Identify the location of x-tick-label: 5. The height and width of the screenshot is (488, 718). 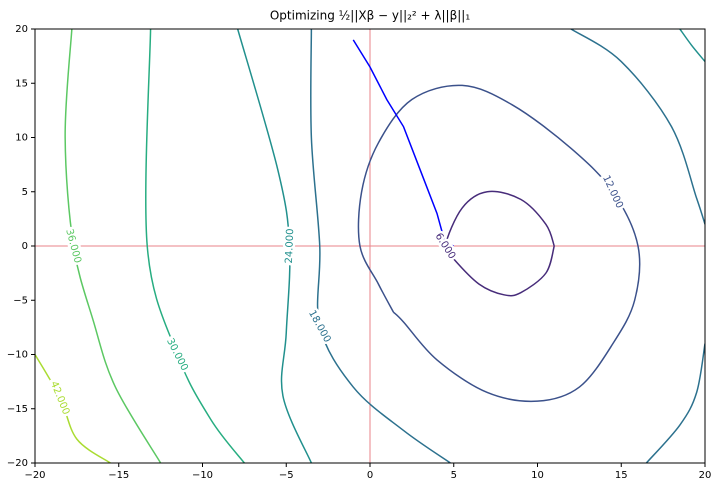
(454, 475).